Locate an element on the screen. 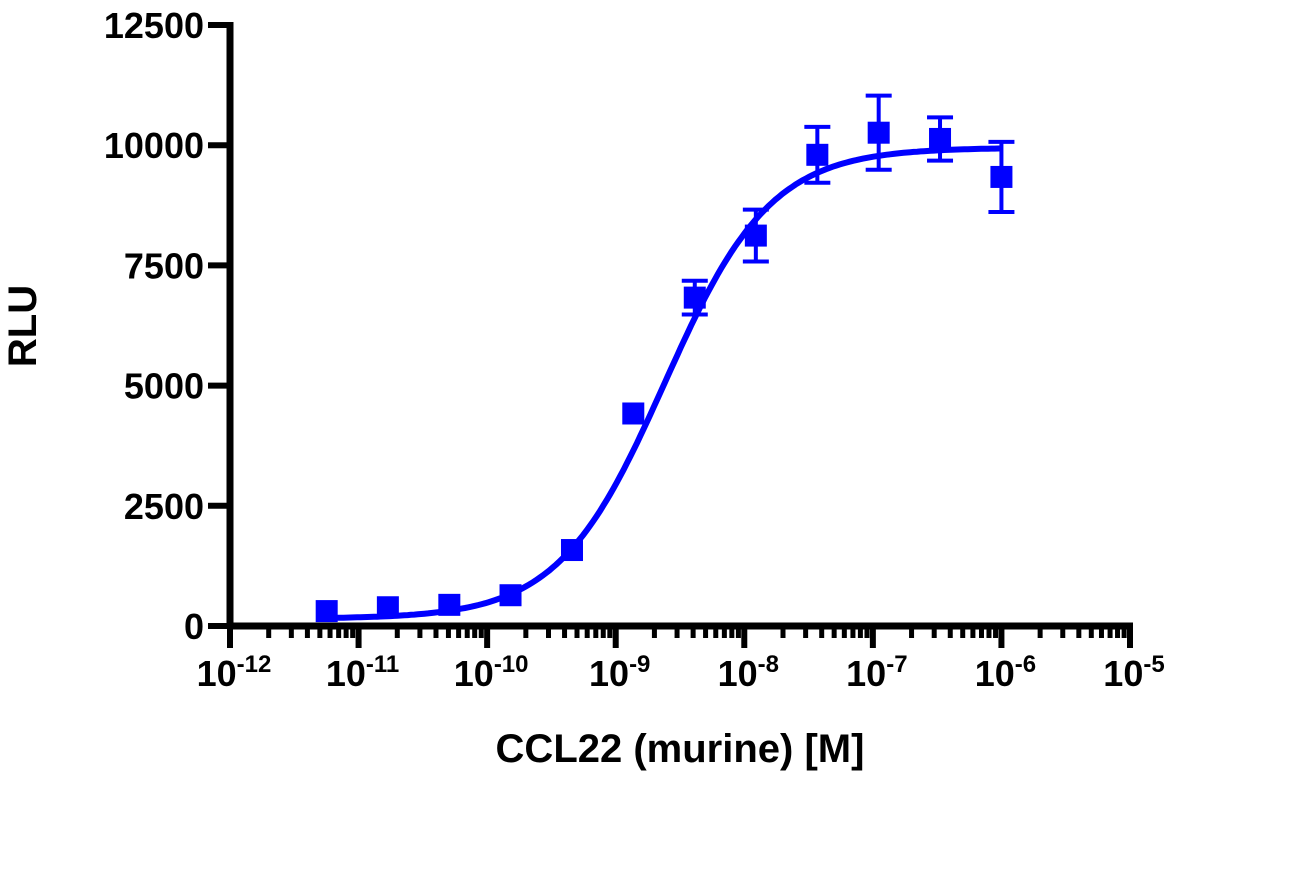 The height and width of the screenshot is (882, 1314). y-tick-label: 5000 is located at coordinates (164, 386).